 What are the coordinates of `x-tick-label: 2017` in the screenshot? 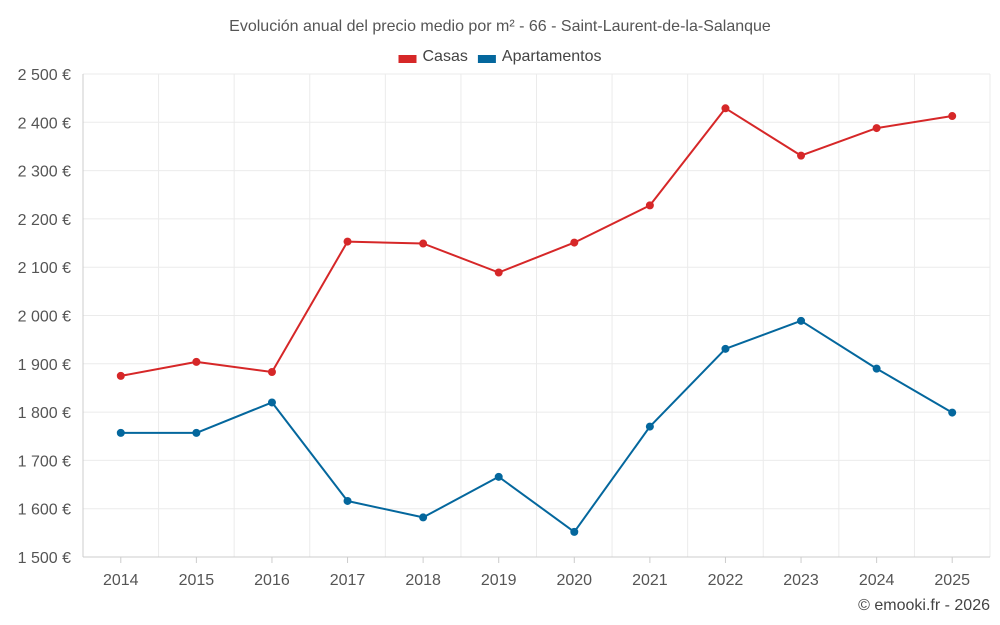 It's located at (348, 580).